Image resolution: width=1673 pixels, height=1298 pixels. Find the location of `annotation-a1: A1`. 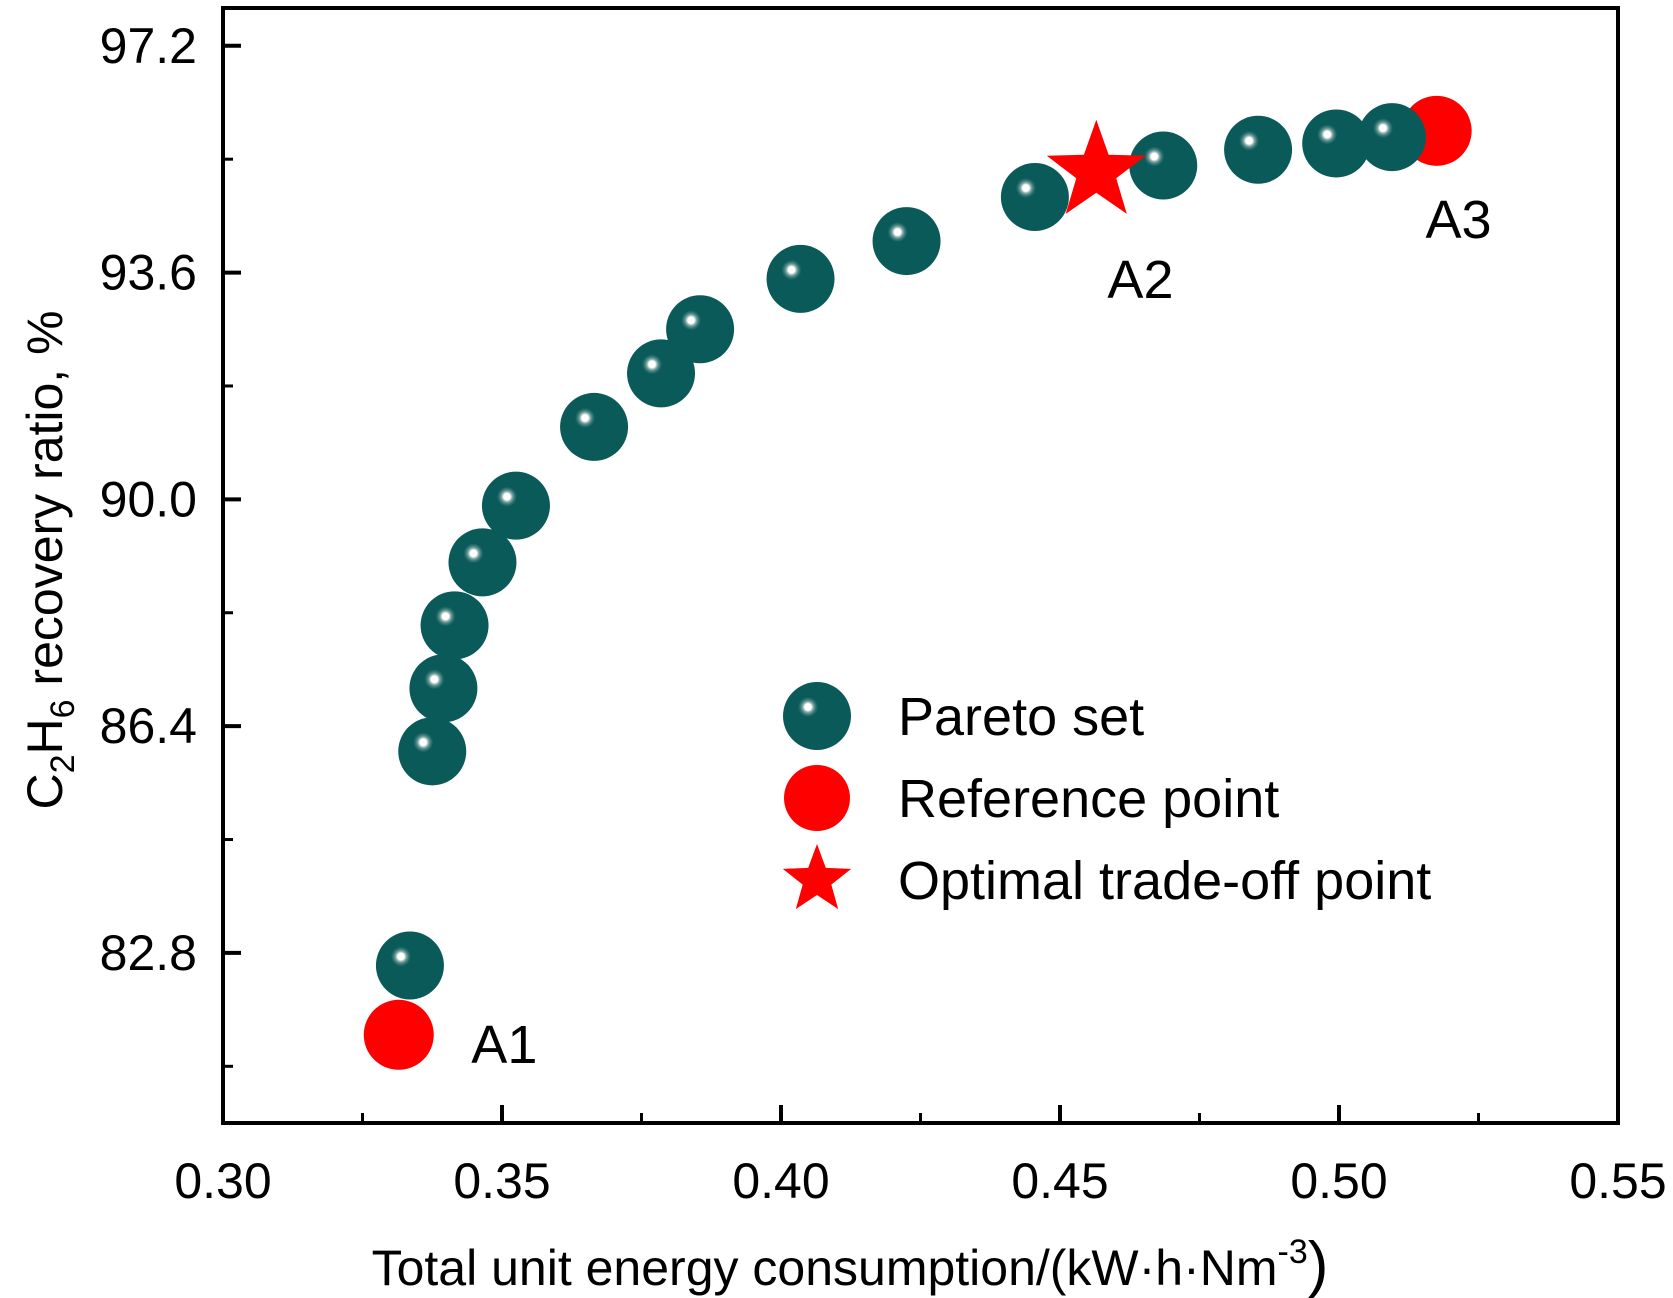

annotation-a1: A1 is located at coordinates (504, 1045).